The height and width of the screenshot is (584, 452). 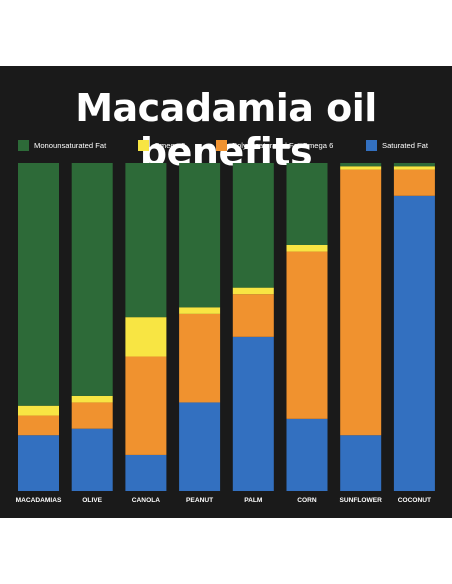 I want to click on bar-segment-peanut-saturated-fat, so click(x=200, y=446).